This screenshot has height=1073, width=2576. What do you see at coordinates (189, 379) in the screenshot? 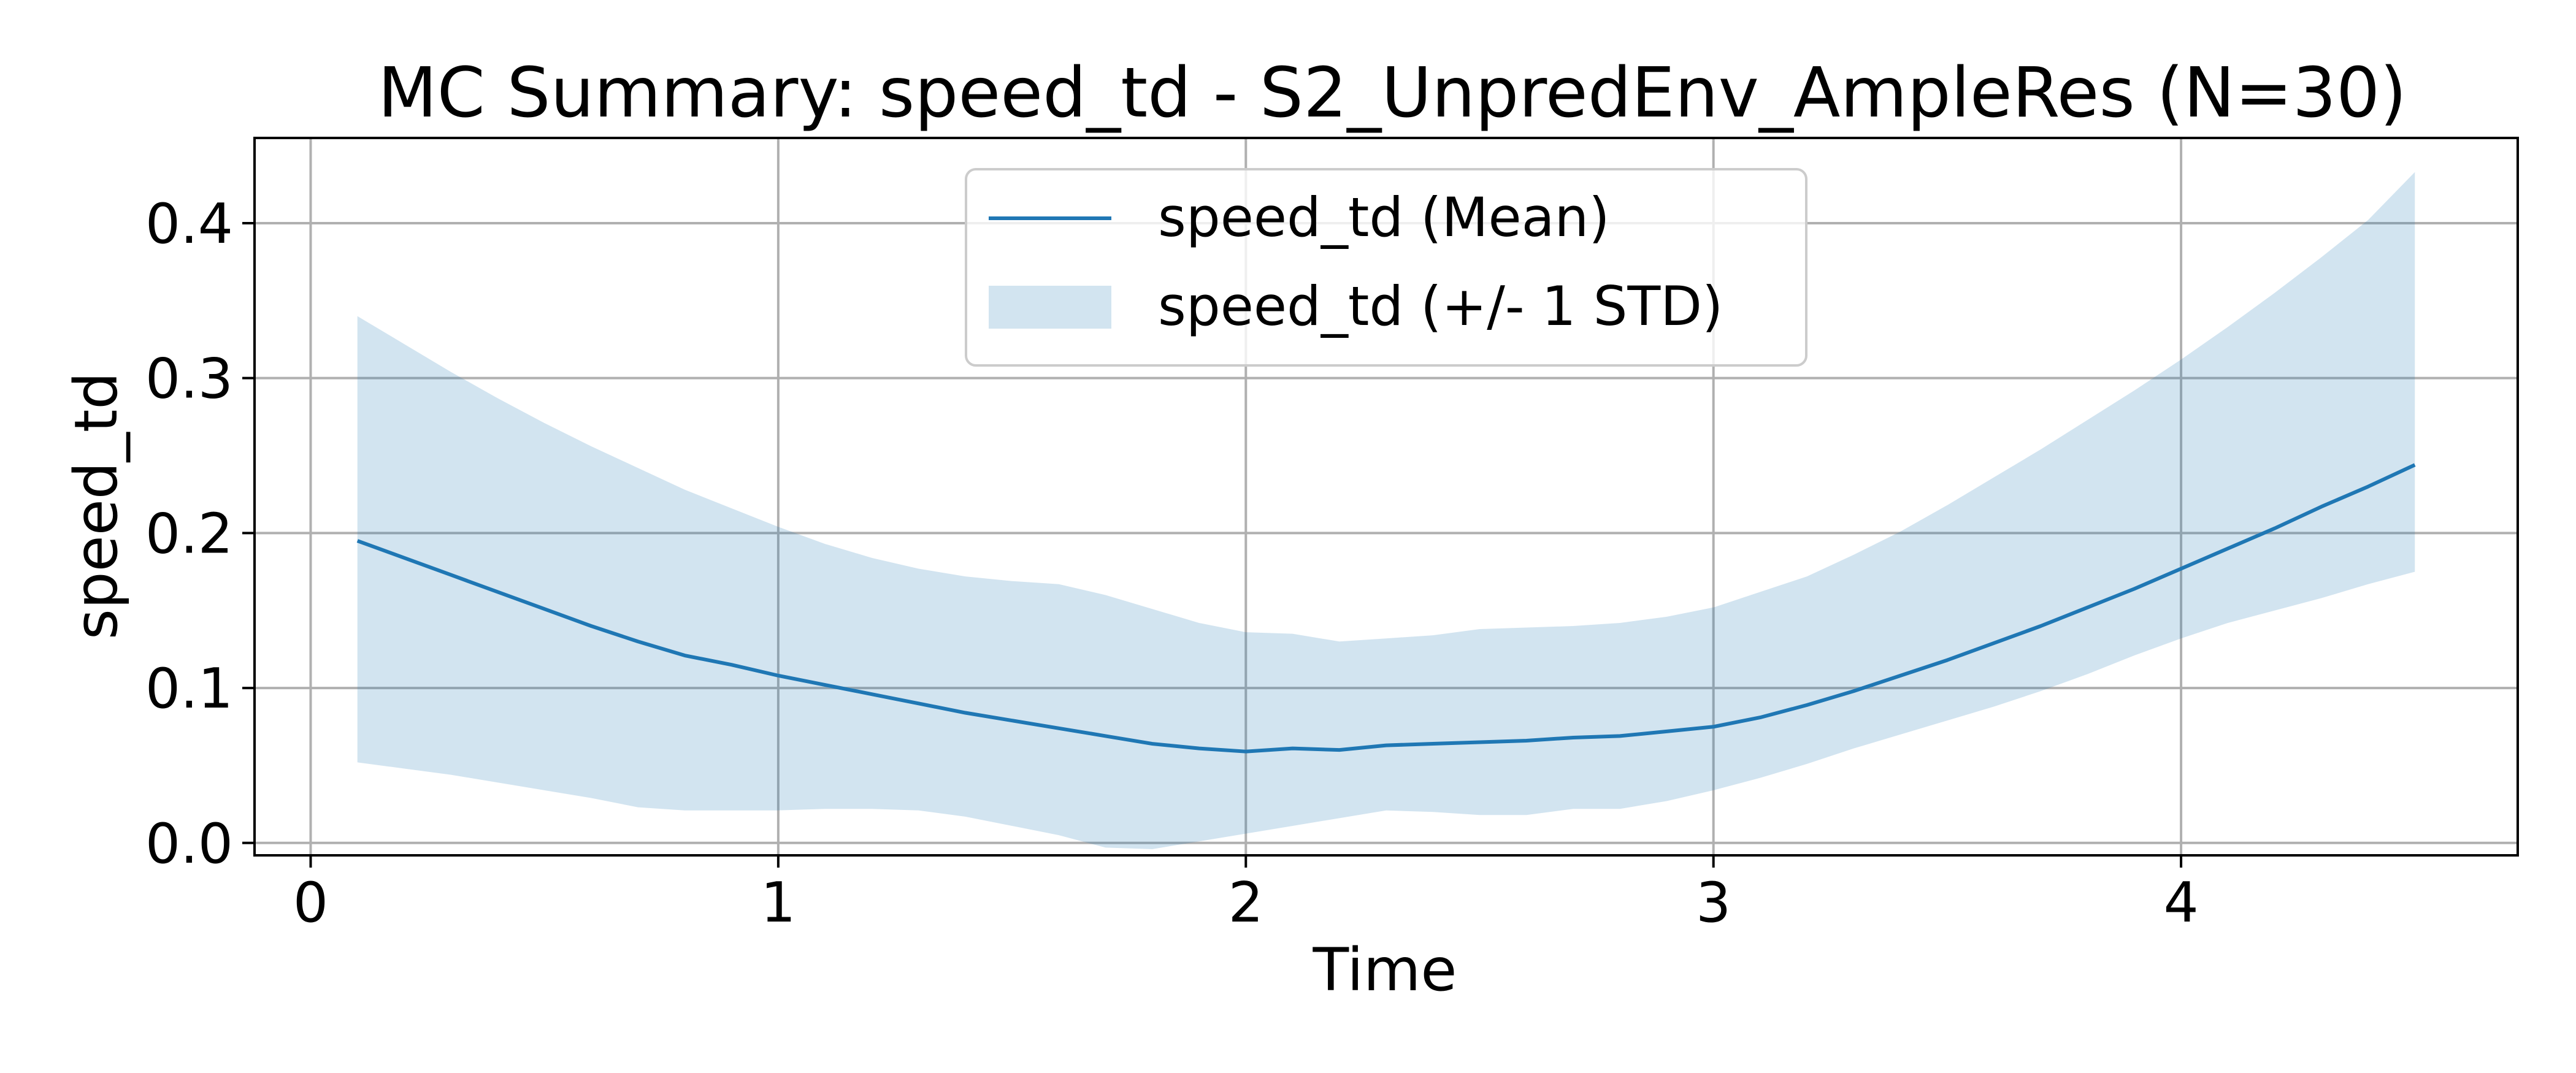
I see `y-tick-label: 0.3` at bounding box center [189, 379].